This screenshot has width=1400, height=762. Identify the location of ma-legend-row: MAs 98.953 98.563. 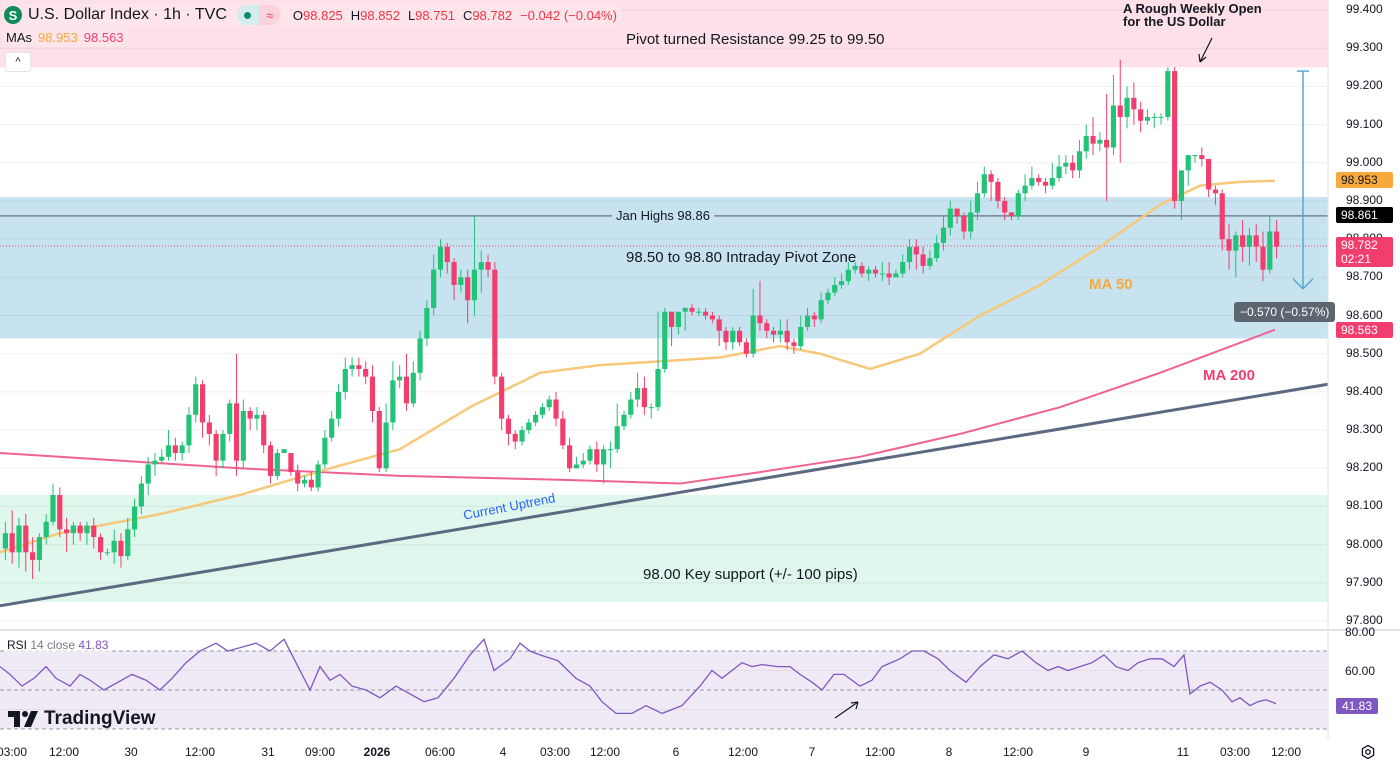
(65, 37).